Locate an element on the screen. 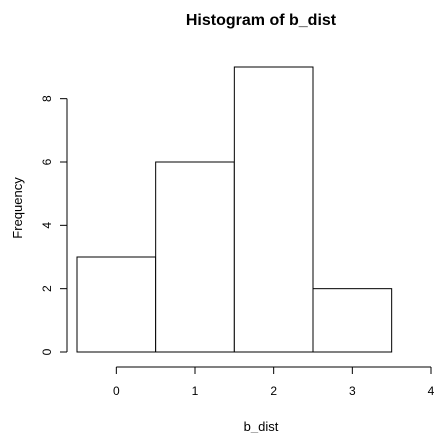 This screenshot has width=434, height=433. y-tick-label-2: 2 is located at coordinates (47, 288).